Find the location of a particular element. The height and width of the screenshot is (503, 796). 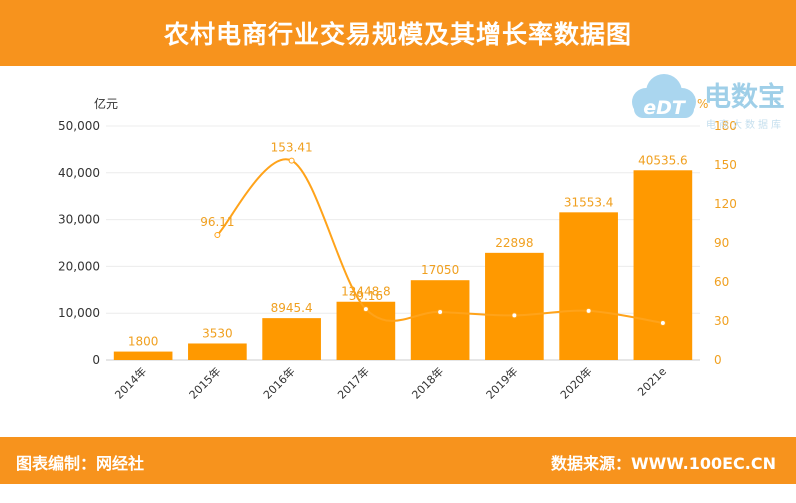

y2-tick-label: 0 is located at coordinates (718, 360).